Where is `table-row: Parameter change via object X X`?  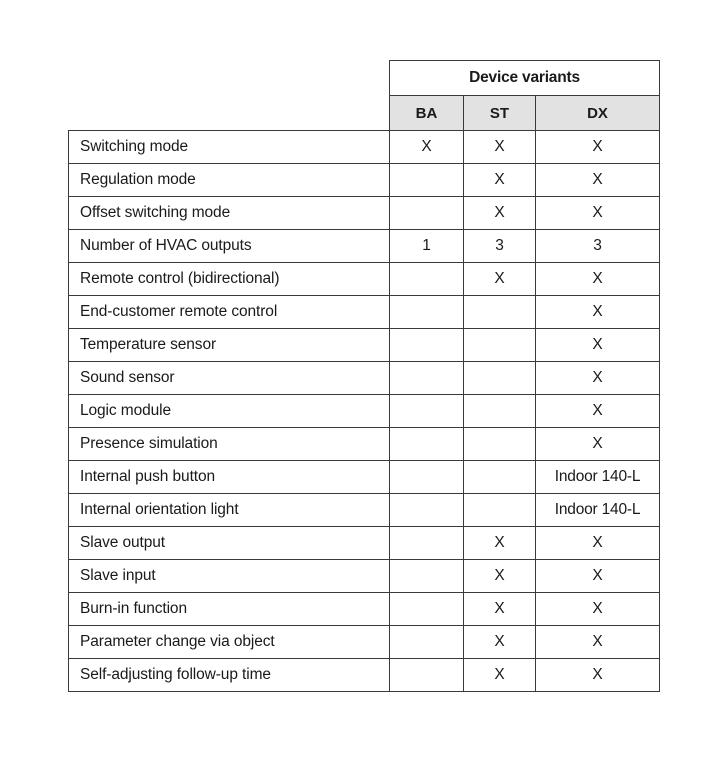 table-row: Parameter change via object X X is located at coordinates (364, 642).